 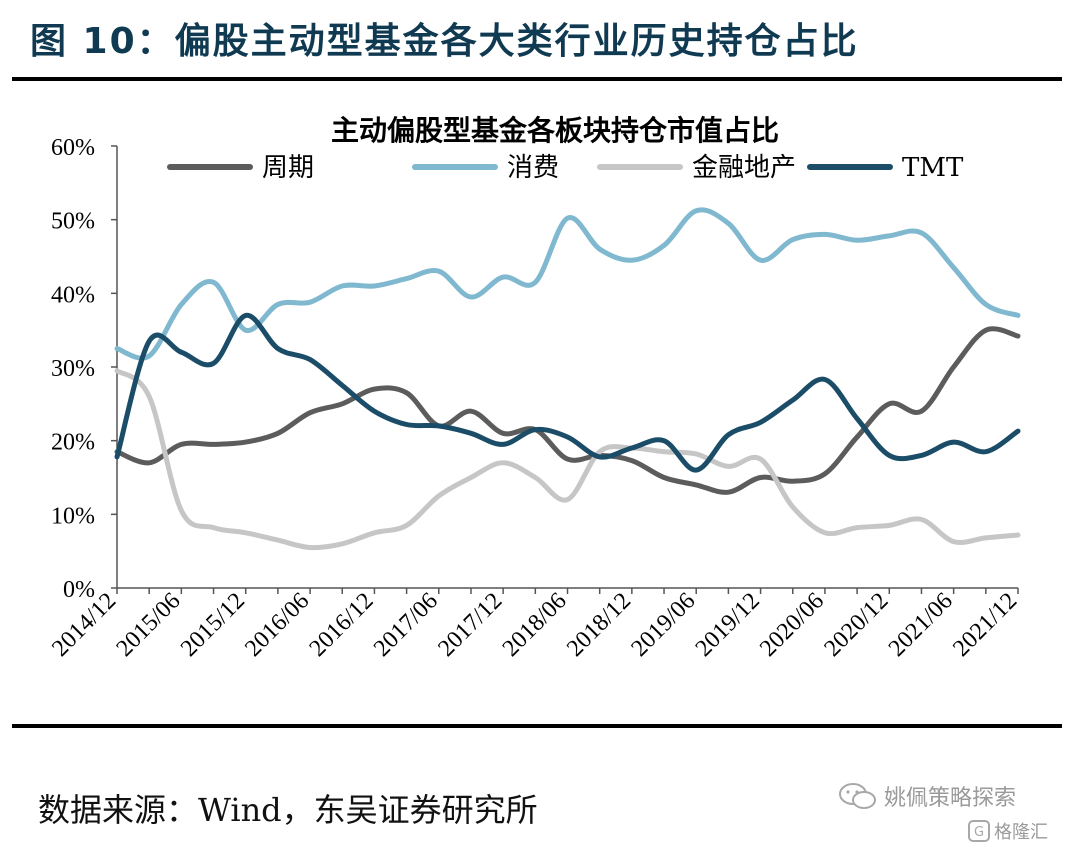 I want to click on platform-logo-icon: G, so click(x=979, y=831).